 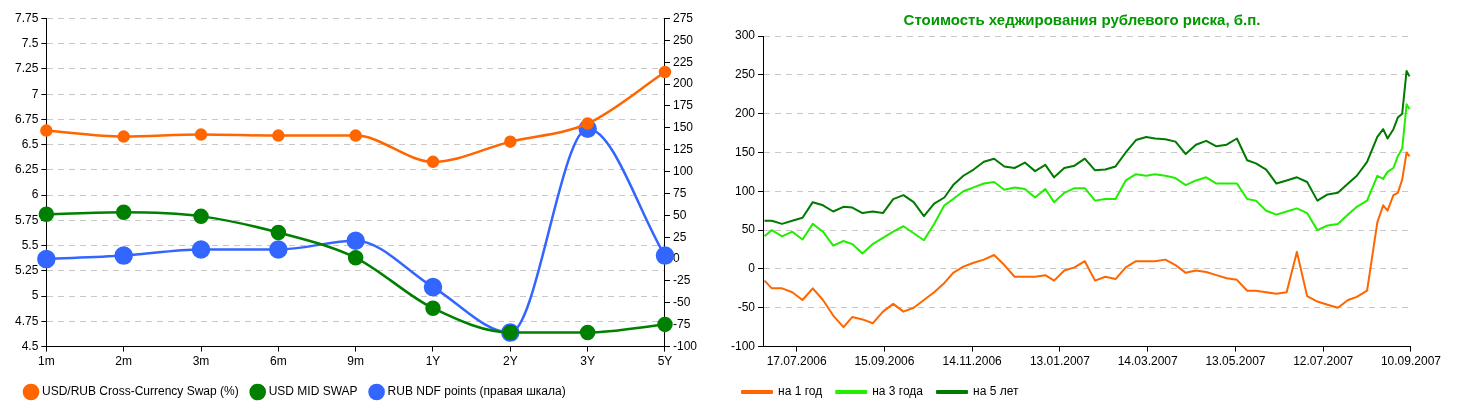 I want to click on y-tick-label: 100, so click(x=745, y=190).